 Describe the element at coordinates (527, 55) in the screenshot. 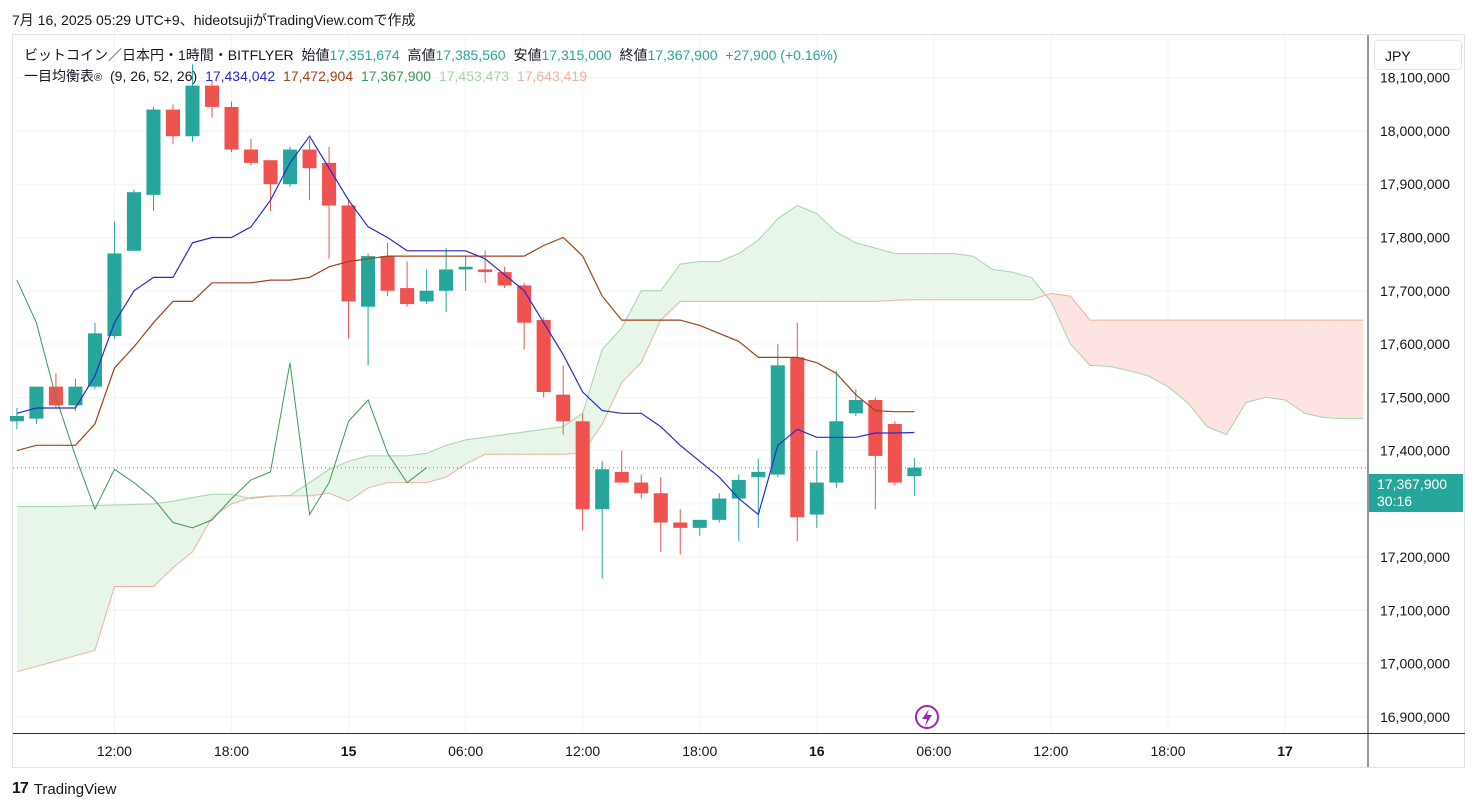

I see `low-label: 安値` at that location.